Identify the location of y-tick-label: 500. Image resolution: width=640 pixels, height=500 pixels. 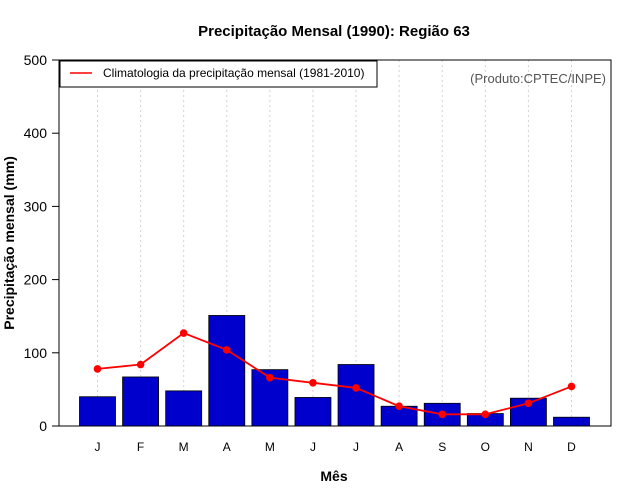
(36, 60).